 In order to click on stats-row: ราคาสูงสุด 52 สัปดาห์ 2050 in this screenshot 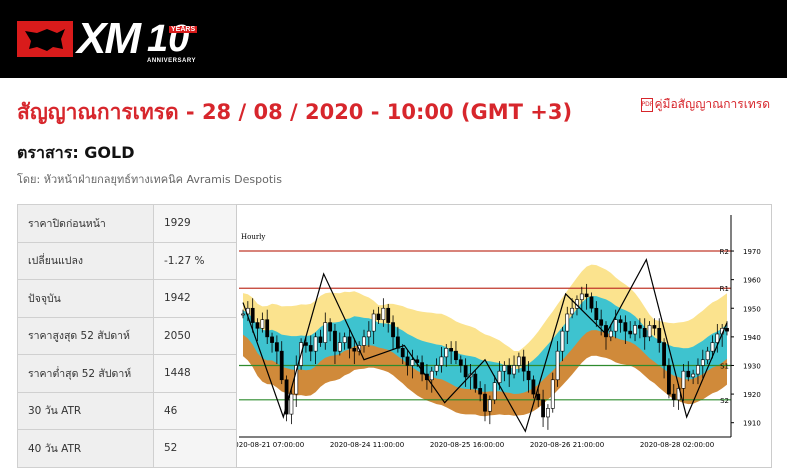, I will do `click(127, 335)`.